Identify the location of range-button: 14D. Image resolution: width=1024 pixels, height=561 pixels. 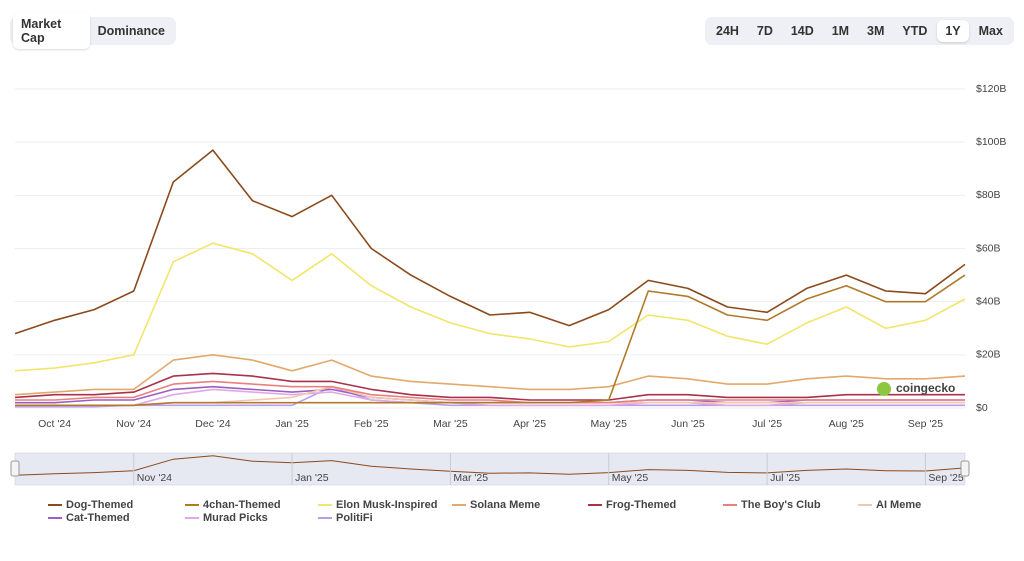
(802, 31).